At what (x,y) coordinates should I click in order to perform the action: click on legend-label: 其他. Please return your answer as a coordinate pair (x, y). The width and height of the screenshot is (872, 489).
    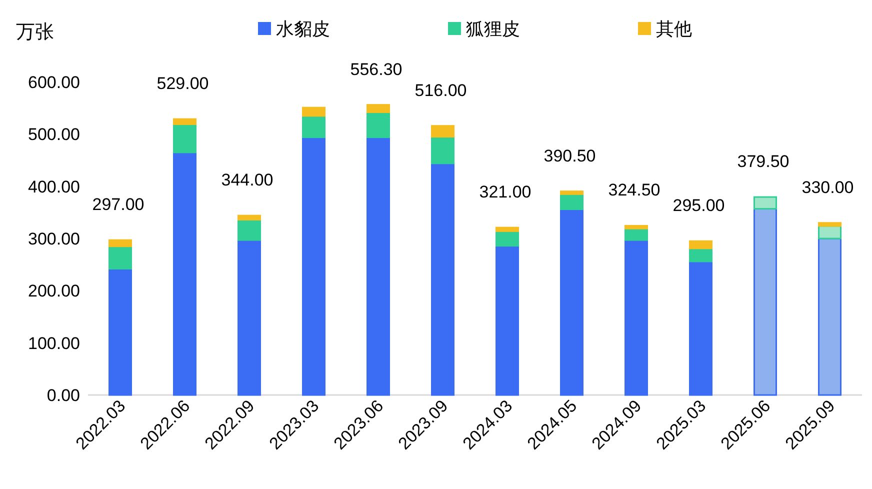
    Looking at the image, I should click on (674, 29).